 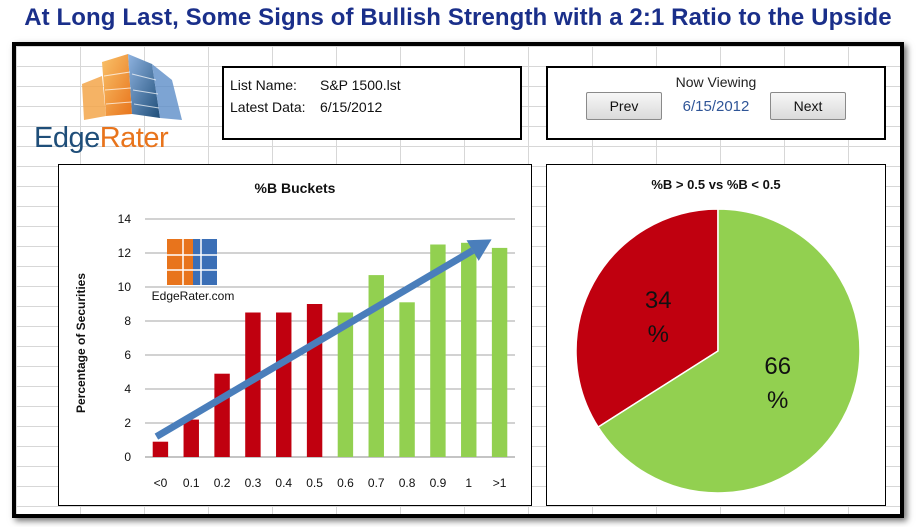 I want to click on pie-chart-title: %B > 0.5 vs %B < 0.5, so click(x=715, y=184).